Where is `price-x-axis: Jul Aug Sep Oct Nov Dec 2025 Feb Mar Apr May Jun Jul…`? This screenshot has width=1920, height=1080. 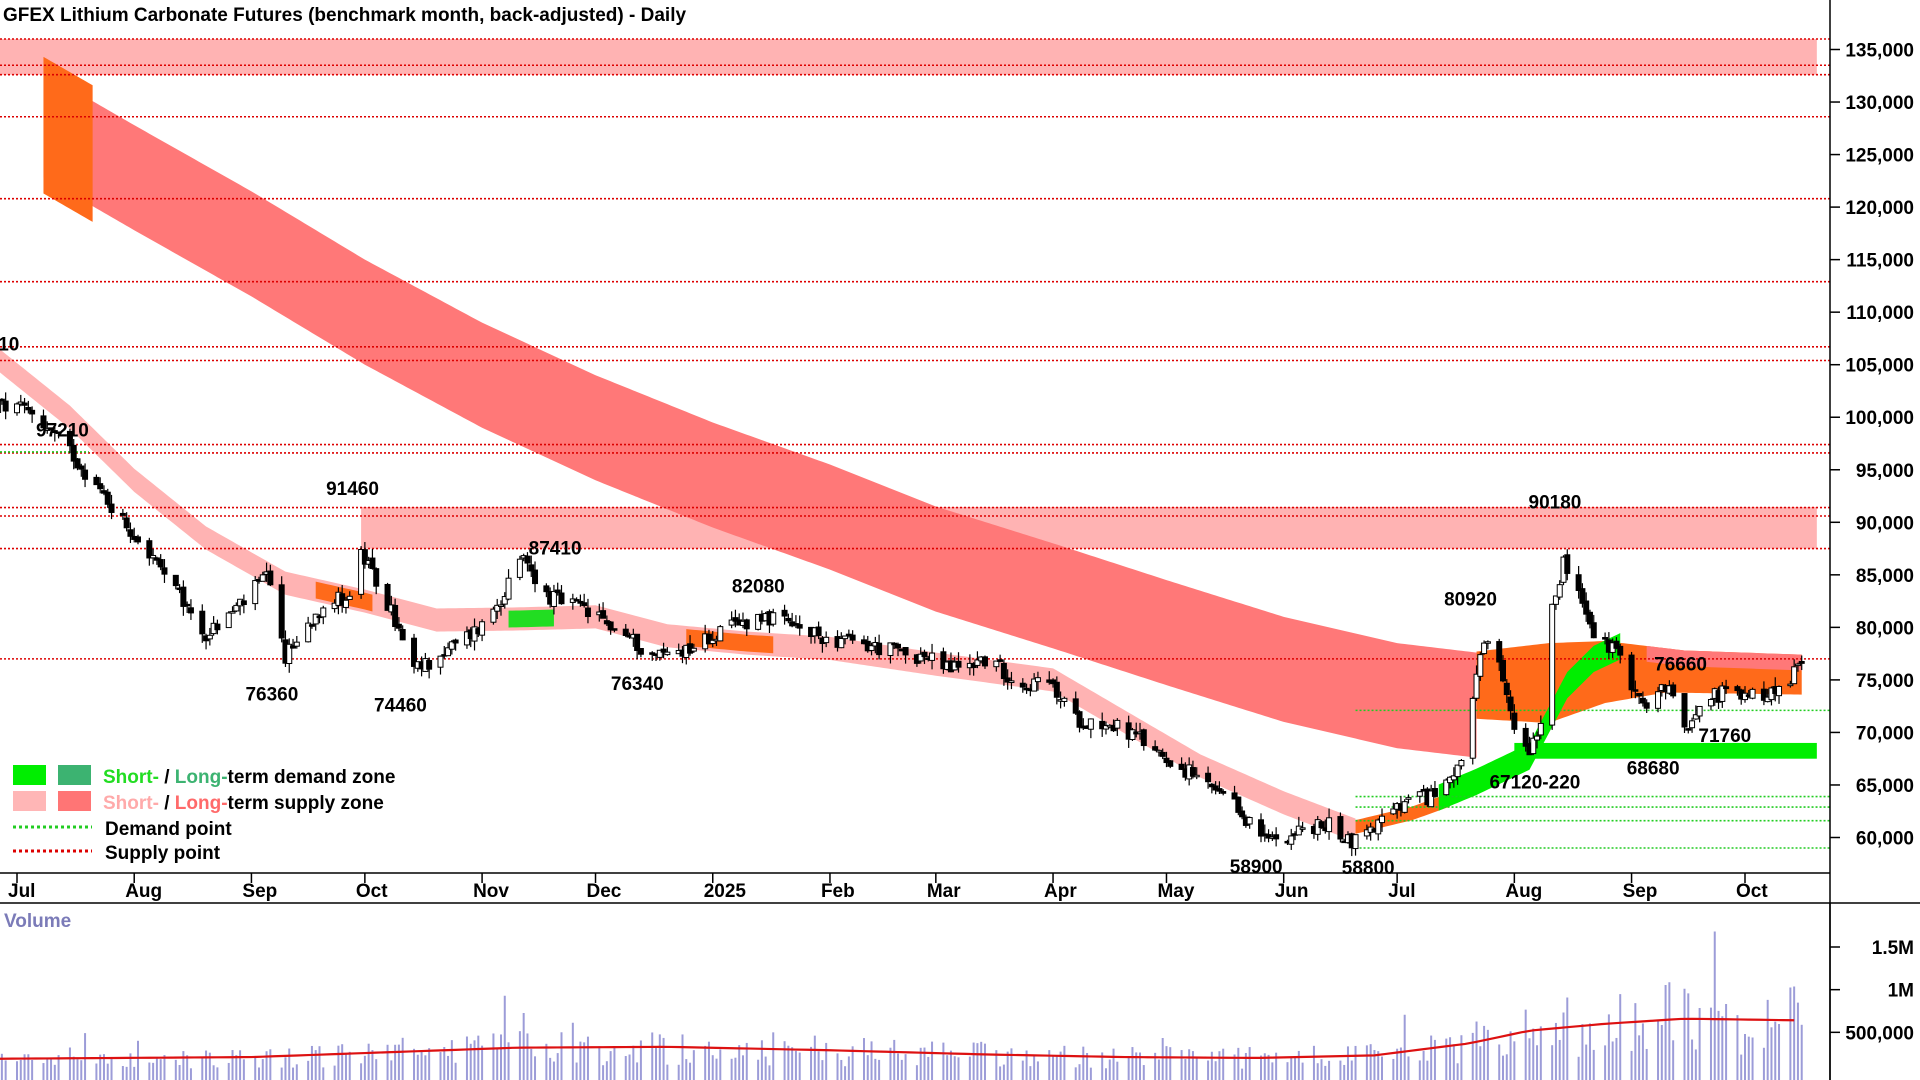 price-x-axis: Jul Aug Sep Oct Nov Dec 2025 Feb Mar Apr May Jun Jul… is located at coordinates (888, 887).